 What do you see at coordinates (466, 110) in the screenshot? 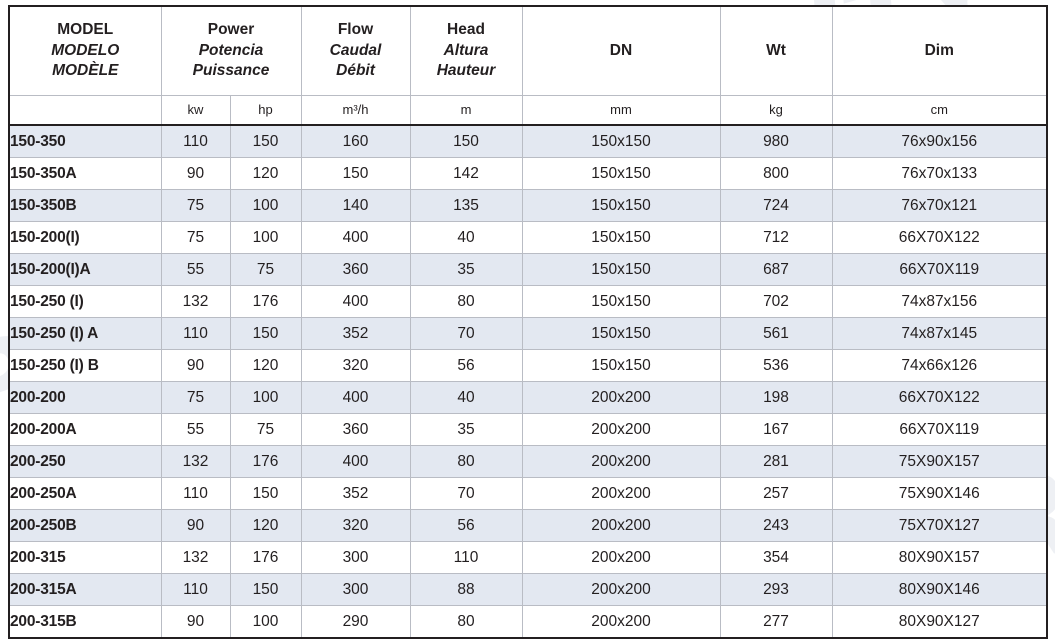
I see `unit-head: m` at bounding box center [466, 110].